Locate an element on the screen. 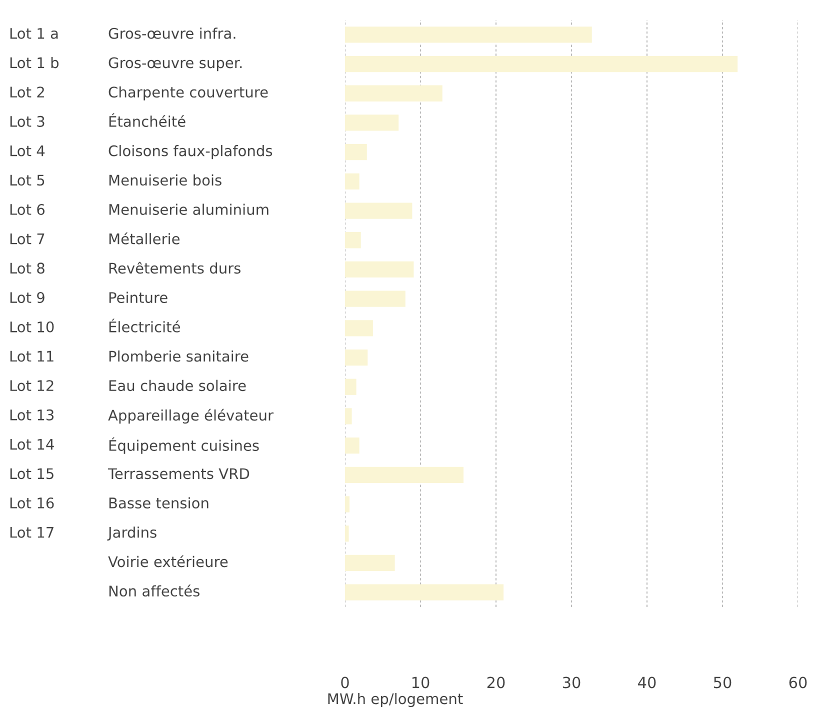  y-tick-label: Terrassements VRD is located at coordinates (179, 474).